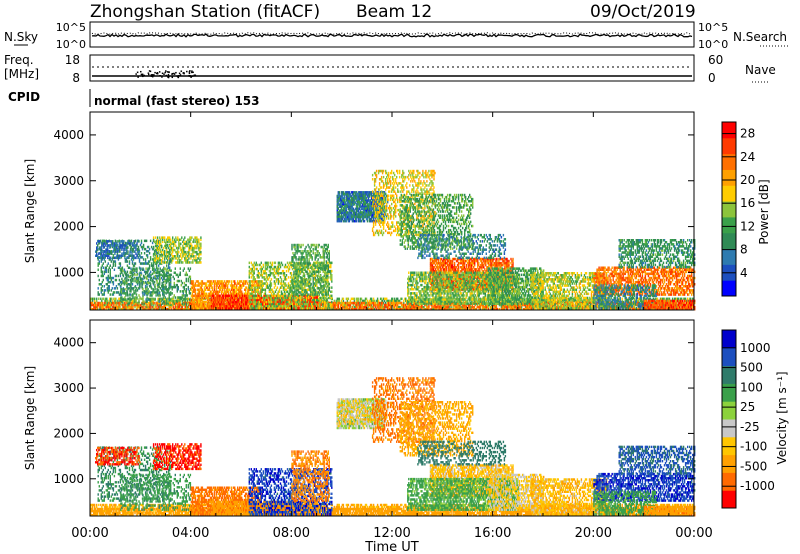 Image resolution: width=800 pixels, height=554 pixels. I want to click on freq-left-tick-bottom: 8, so click(76, 78).